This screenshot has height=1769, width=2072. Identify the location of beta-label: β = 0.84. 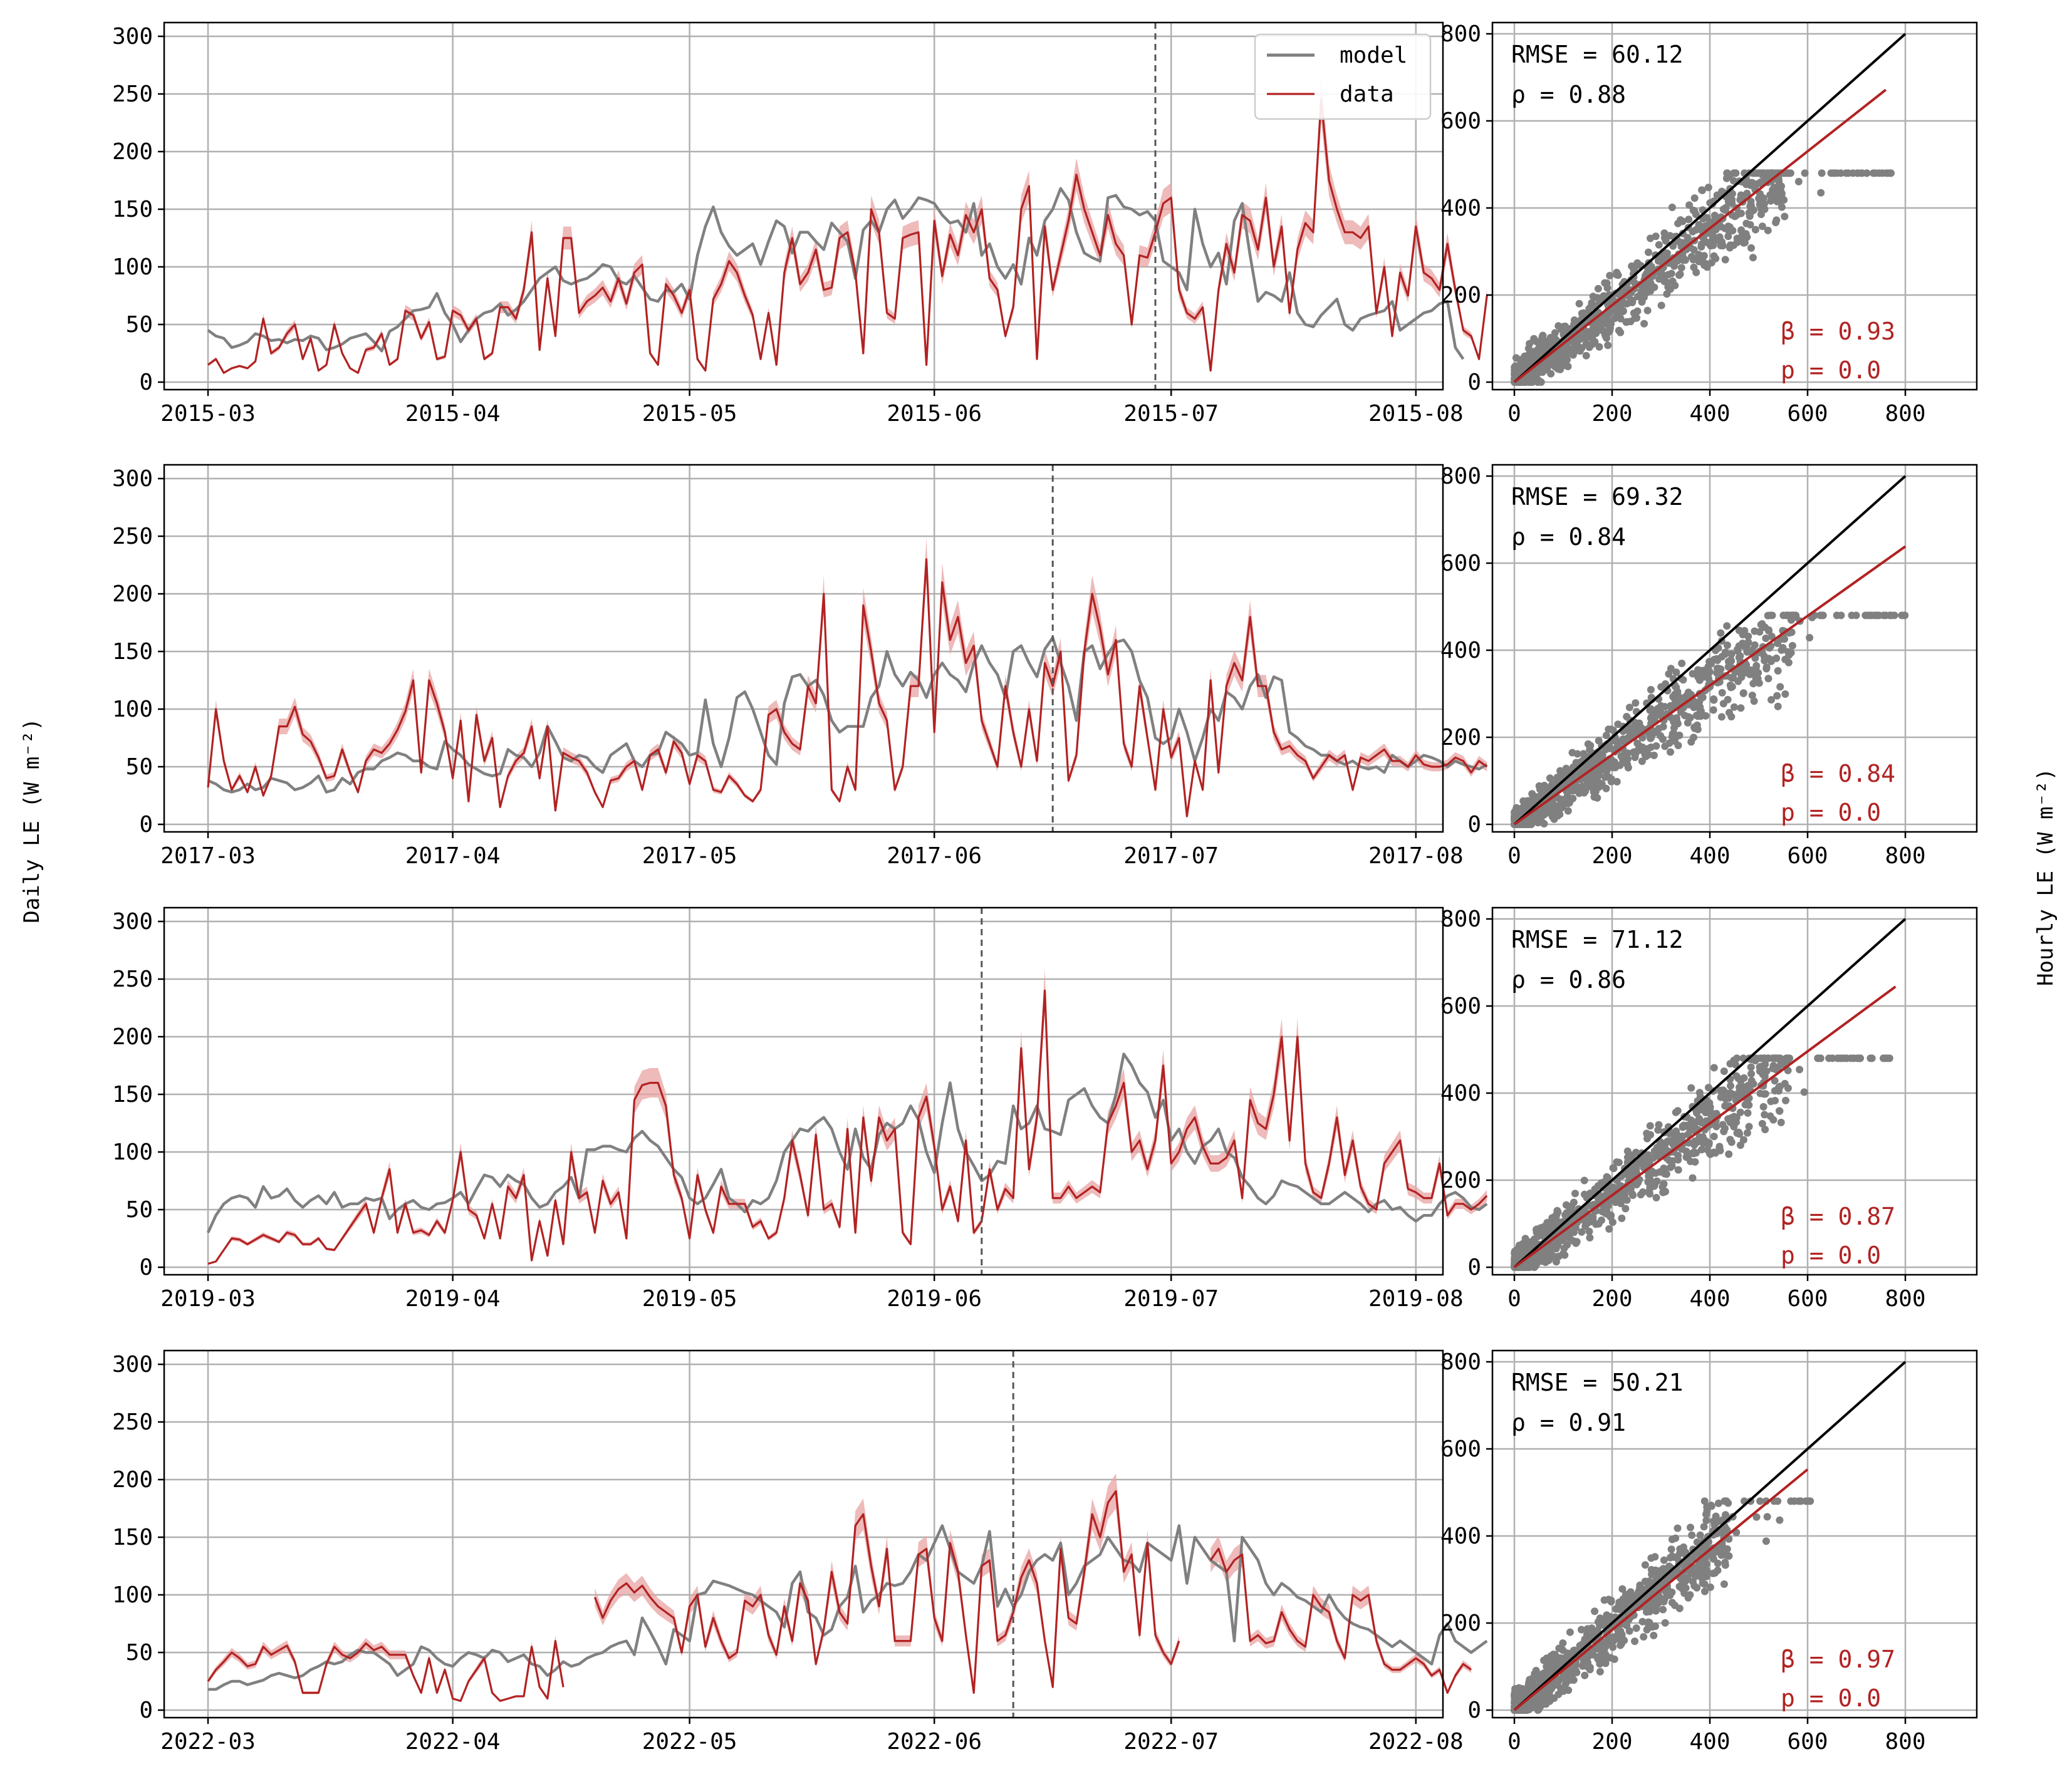
(1838, 773).